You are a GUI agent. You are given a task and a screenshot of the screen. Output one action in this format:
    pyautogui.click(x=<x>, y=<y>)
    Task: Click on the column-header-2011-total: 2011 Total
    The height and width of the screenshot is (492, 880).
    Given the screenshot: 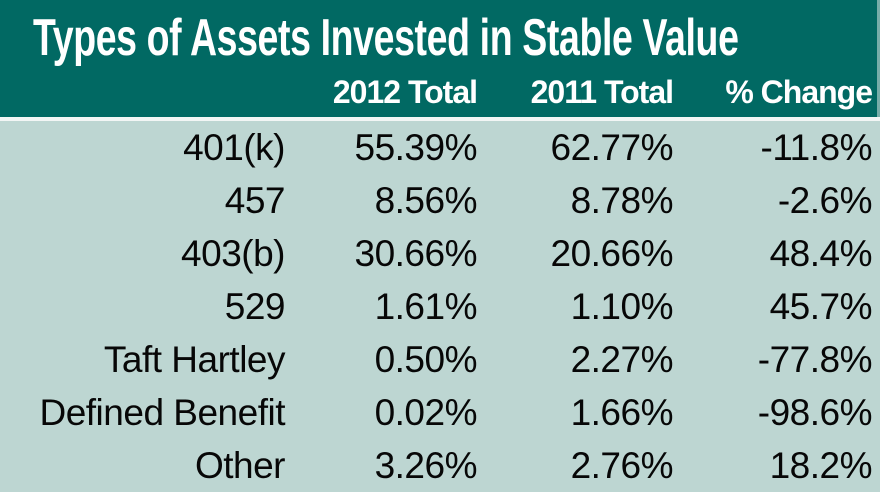 What is the action you would take?
    pyautogui.click(x=602, y=92)
    